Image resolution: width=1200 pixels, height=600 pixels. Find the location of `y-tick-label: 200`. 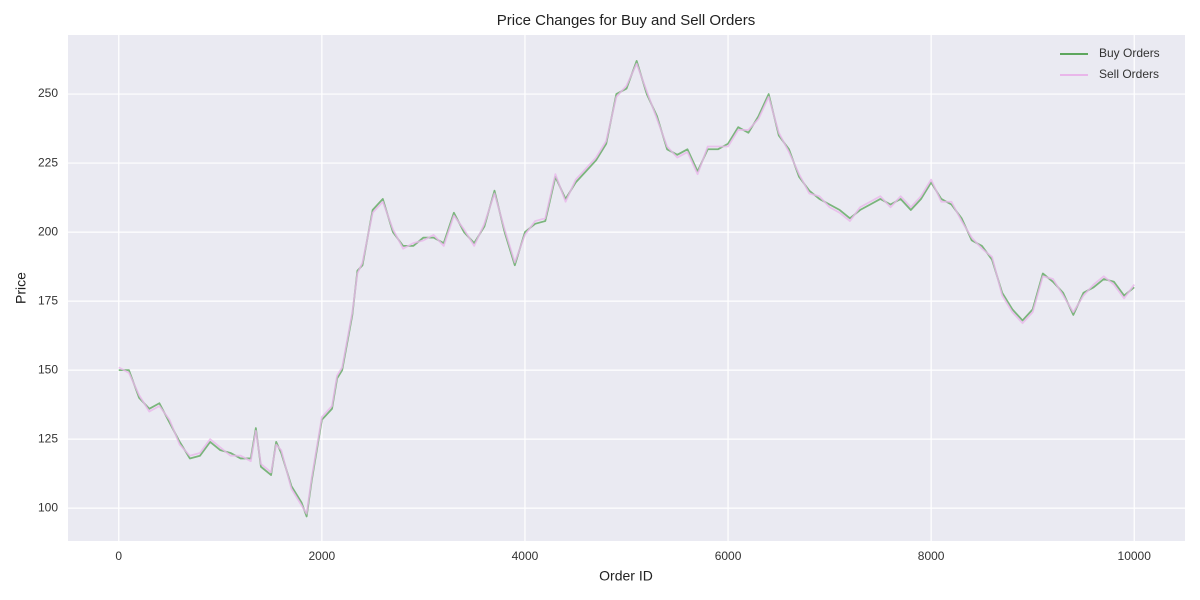

y-tick-label: 200 is located at coordinates (48, 231).